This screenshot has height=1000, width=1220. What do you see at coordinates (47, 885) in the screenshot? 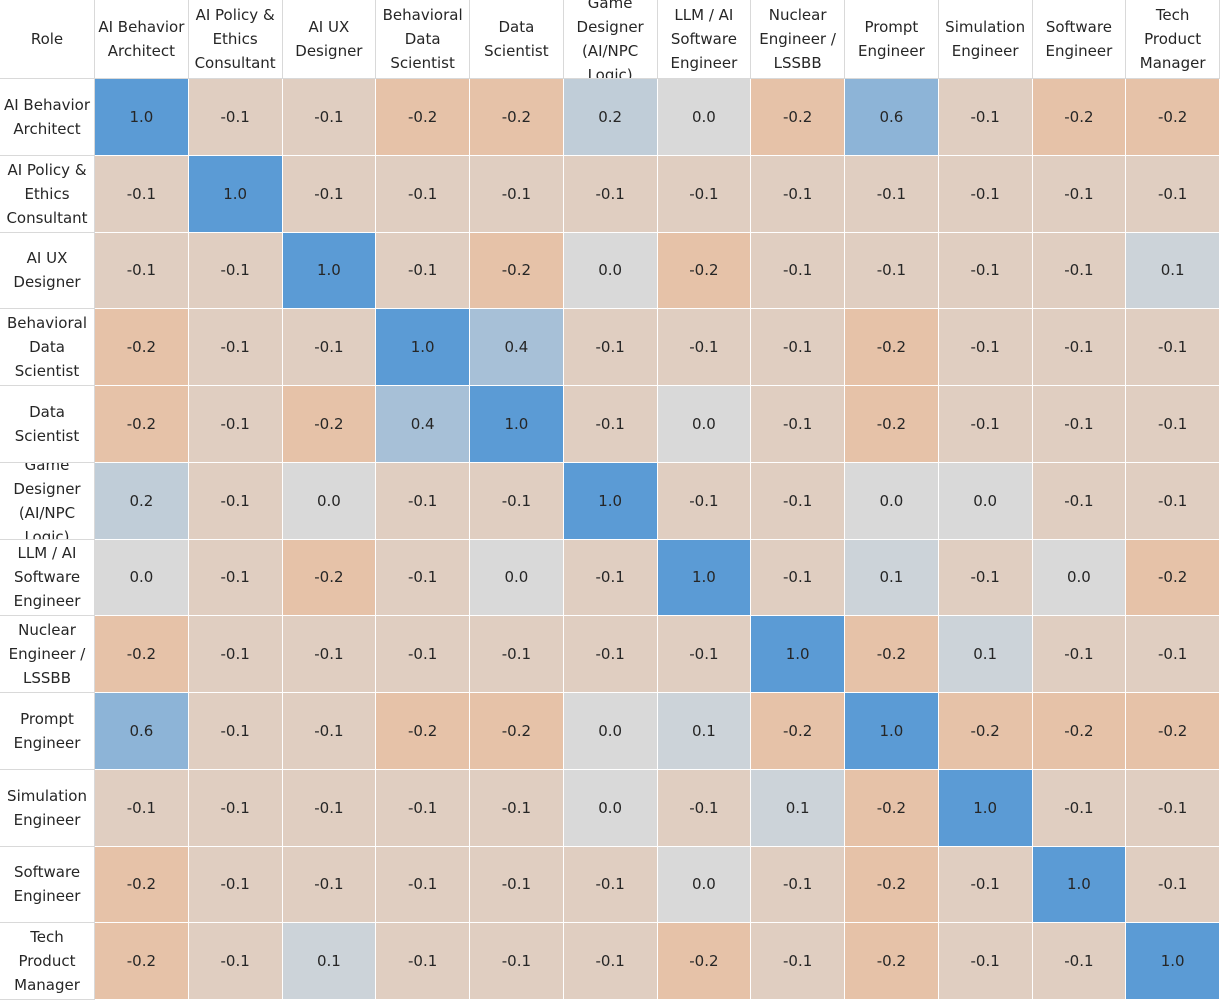
I see `row-header-software-engineer: Software Engineer` at bounding box center [47, 885].